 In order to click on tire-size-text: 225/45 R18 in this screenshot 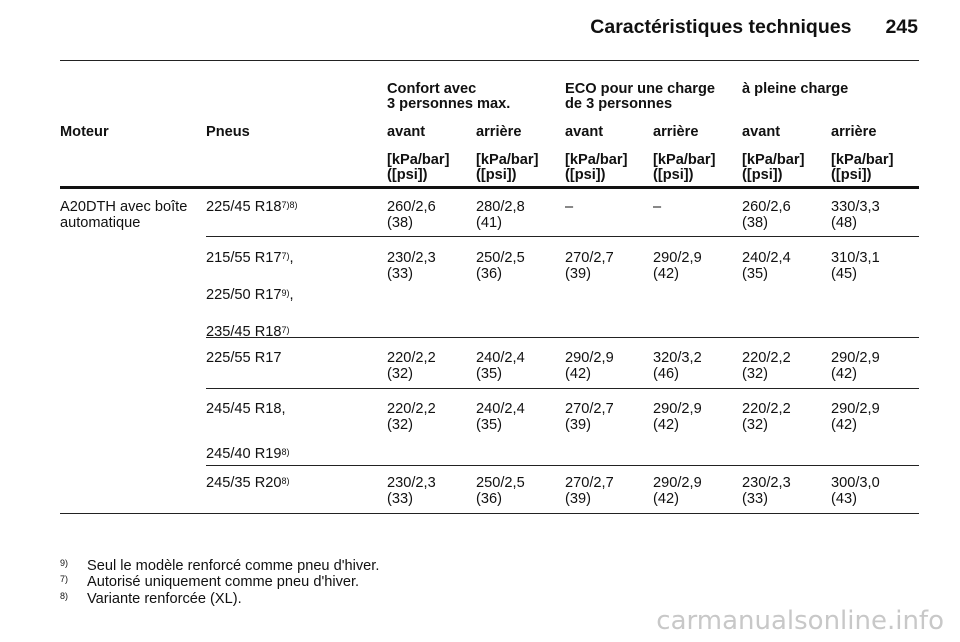, I will do `click(244, 207)`.